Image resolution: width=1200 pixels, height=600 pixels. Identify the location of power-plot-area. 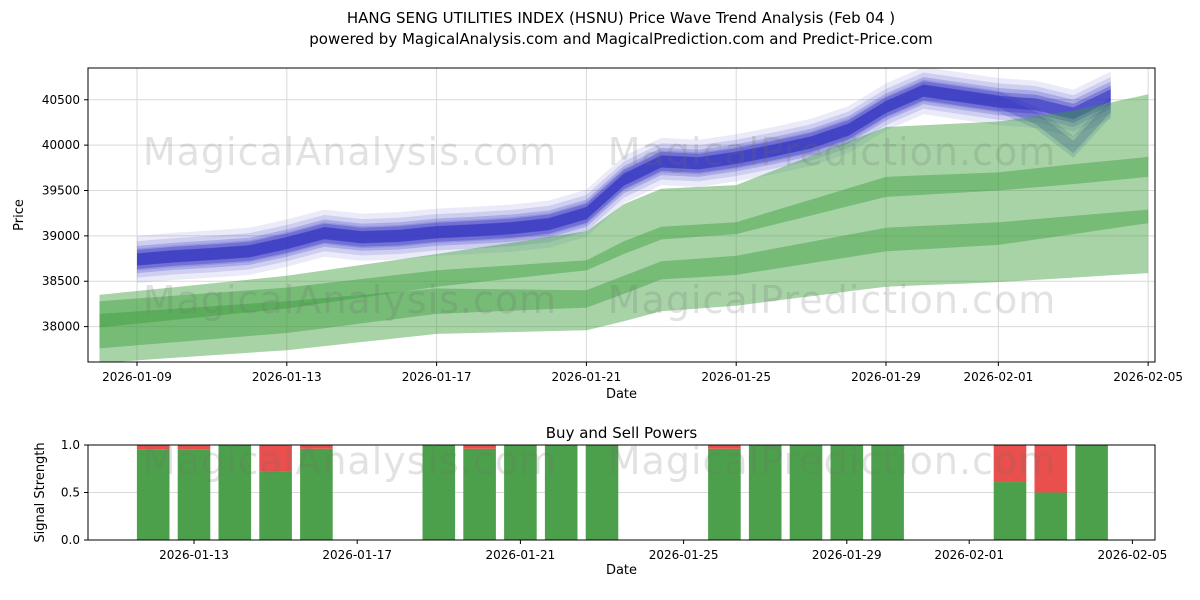
(622, 492).